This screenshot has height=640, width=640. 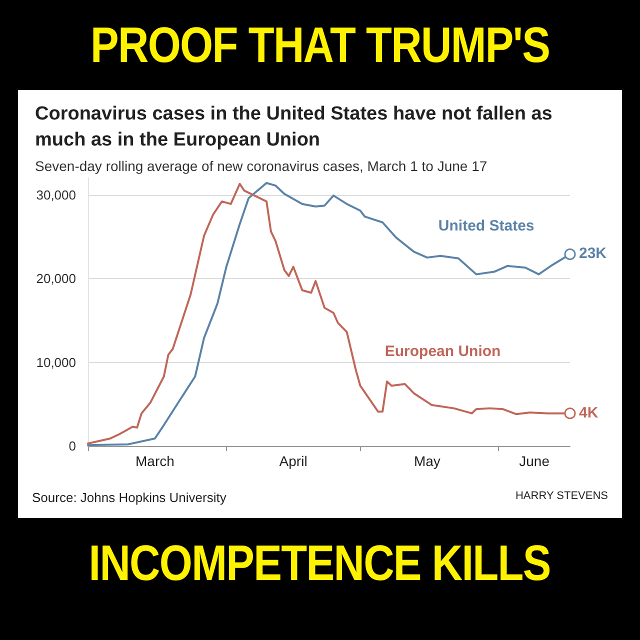 I want to click on y-tick-label: 0, so click(x=72, y=446).